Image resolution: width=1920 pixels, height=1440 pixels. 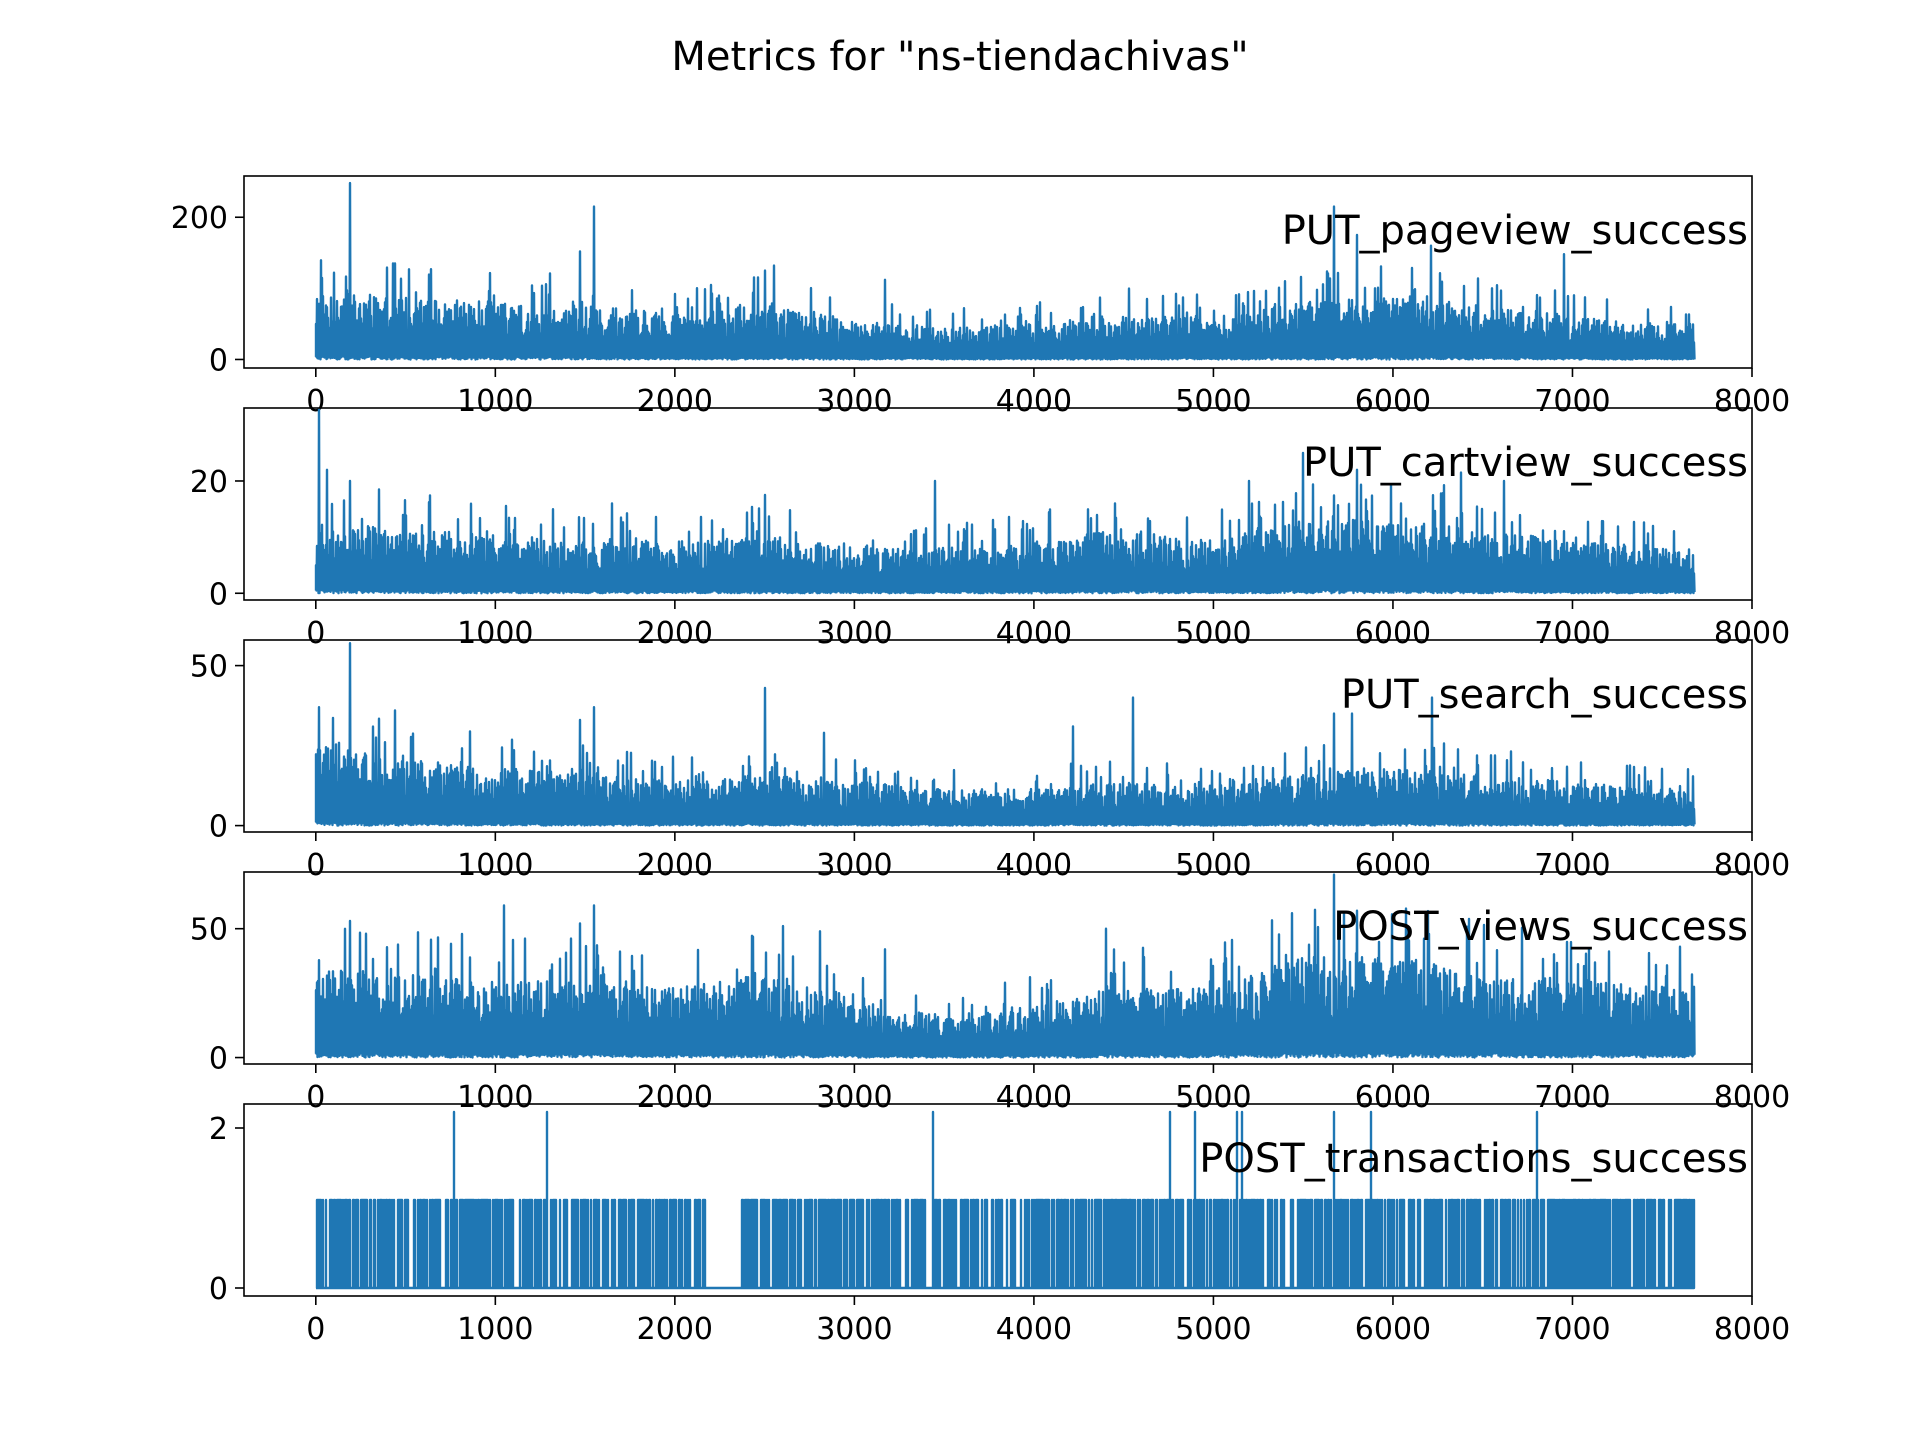 I want to click on x-tick-label: 8000, so click(x=1752, y=1329).